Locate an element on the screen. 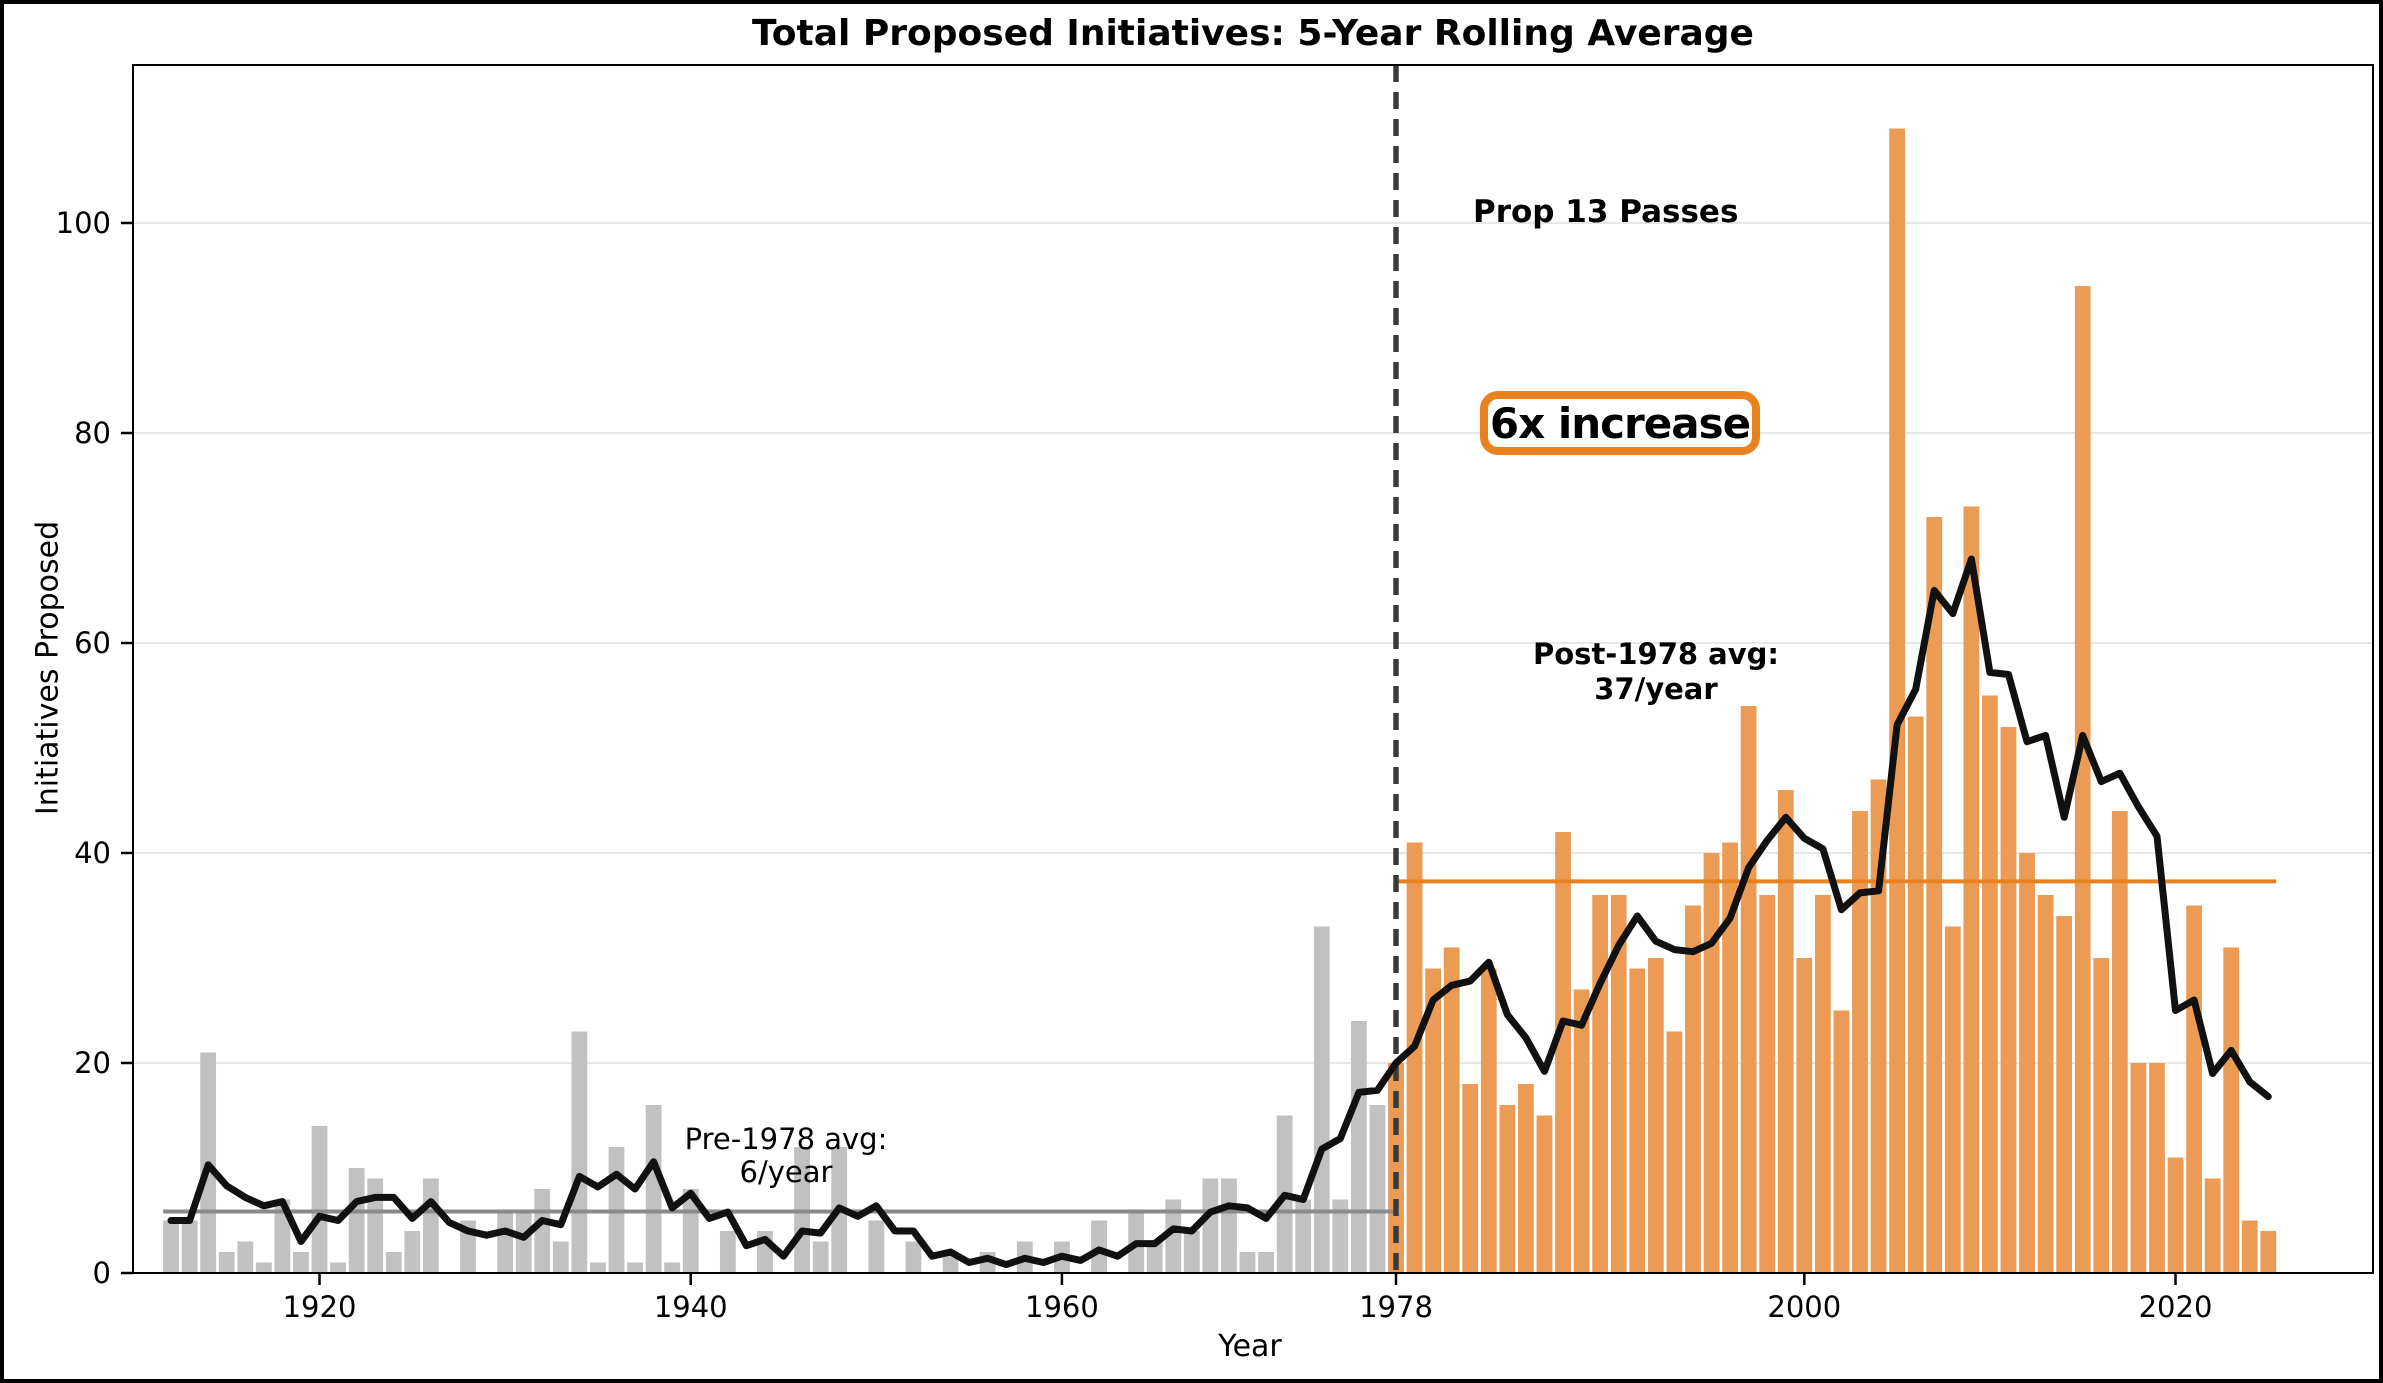 This screenshot has width=2383, height=1383. bar-post1978-2014 is located at coordinates (2064, 1094).